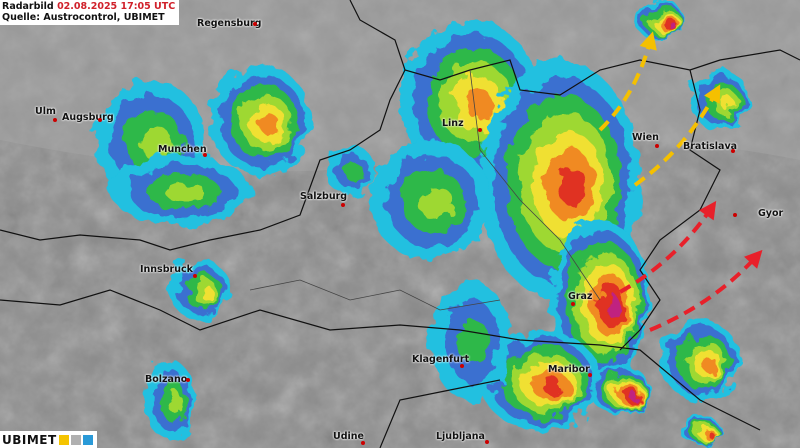 The image size is (800, 448). What do you see at coordinates (324, 196) in the screenshot?
I see `city-label-salzburg: Salzburg` at bounding box center [324, 196].